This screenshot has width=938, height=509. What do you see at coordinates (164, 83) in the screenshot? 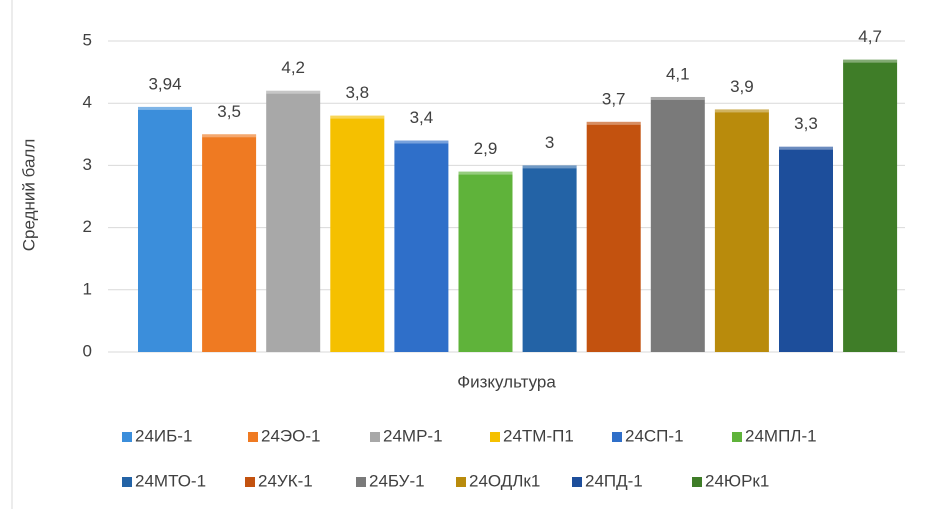
I see `value-label: 3,94` at bounding box center [164, 83].